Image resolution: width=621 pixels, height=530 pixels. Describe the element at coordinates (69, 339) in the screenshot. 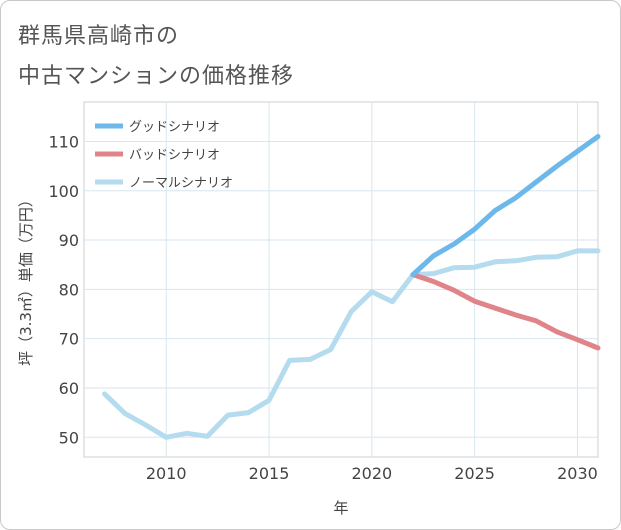

I see `y-tick-label: 70` at that location.